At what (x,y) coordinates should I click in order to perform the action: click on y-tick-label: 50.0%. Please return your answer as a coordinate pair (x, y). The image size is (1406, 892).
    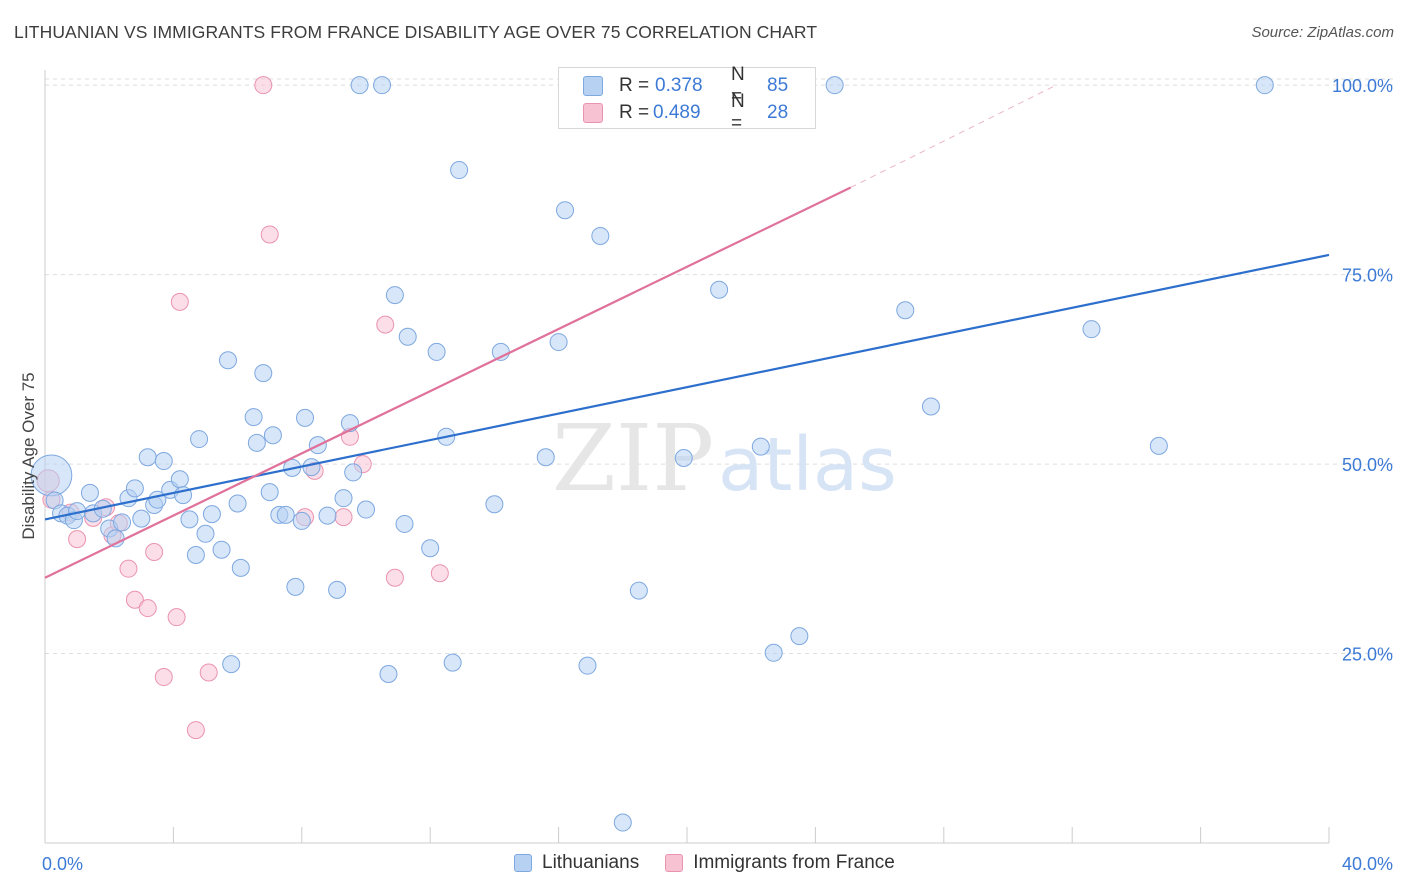
    Looking at the image, I should click on (1367, 465).